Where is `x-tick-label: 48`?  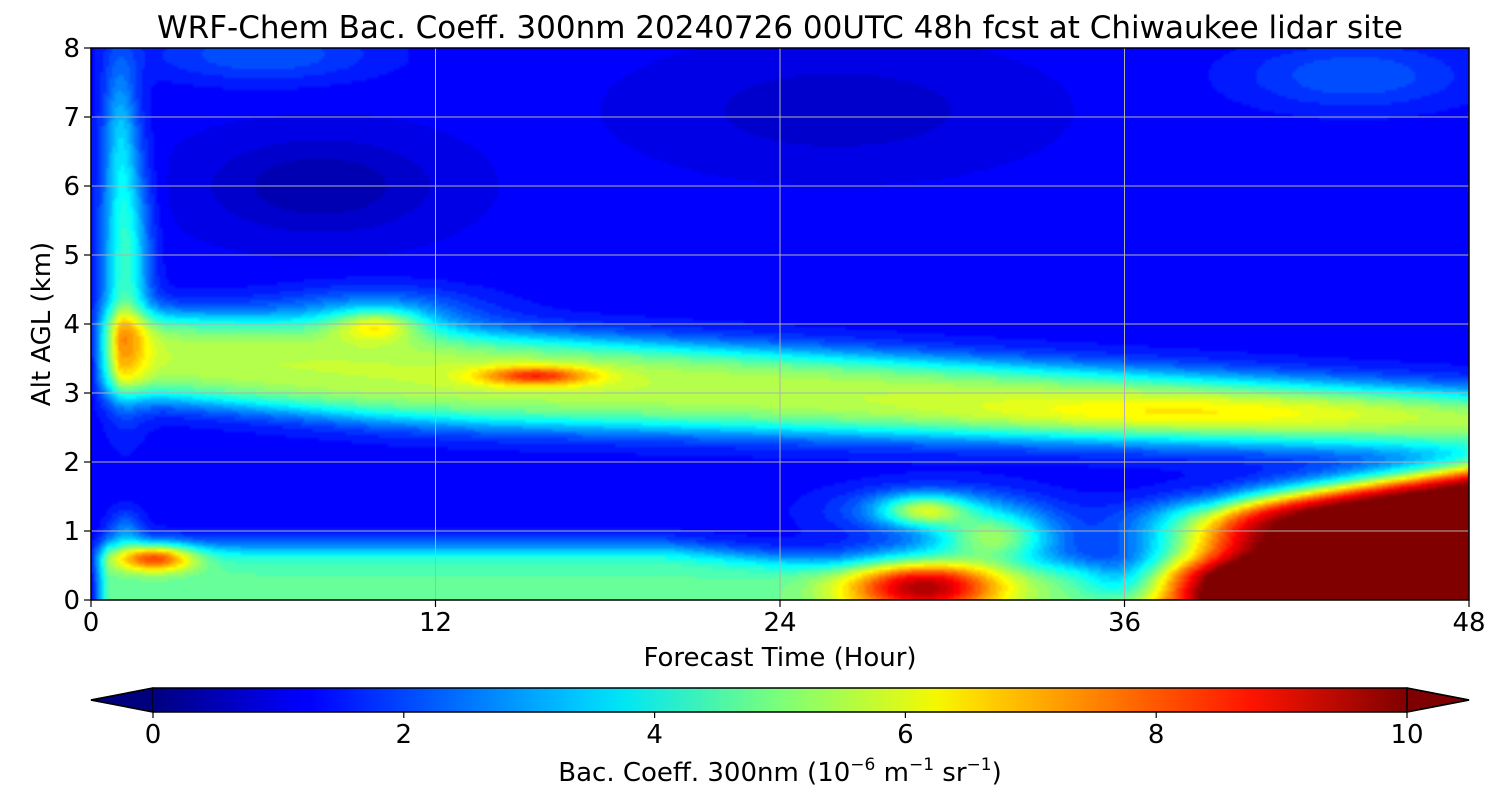 x-tick-label: 48 is located at coordinates (1468, 623).